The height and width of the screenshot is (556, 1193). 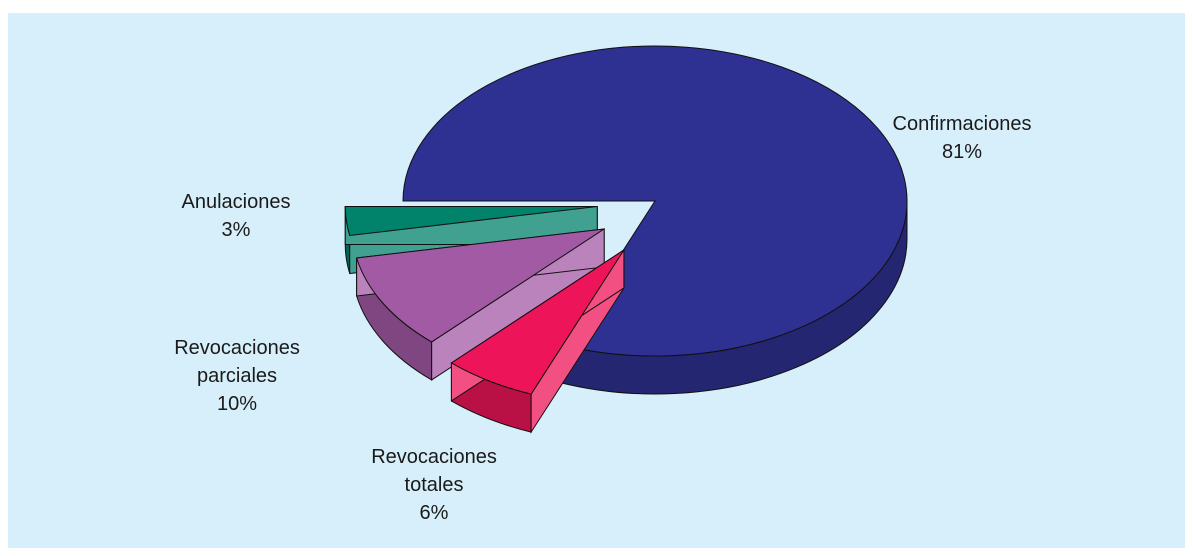 I want to click on label-line: Confirmaciones, so click(x=962, y=124).